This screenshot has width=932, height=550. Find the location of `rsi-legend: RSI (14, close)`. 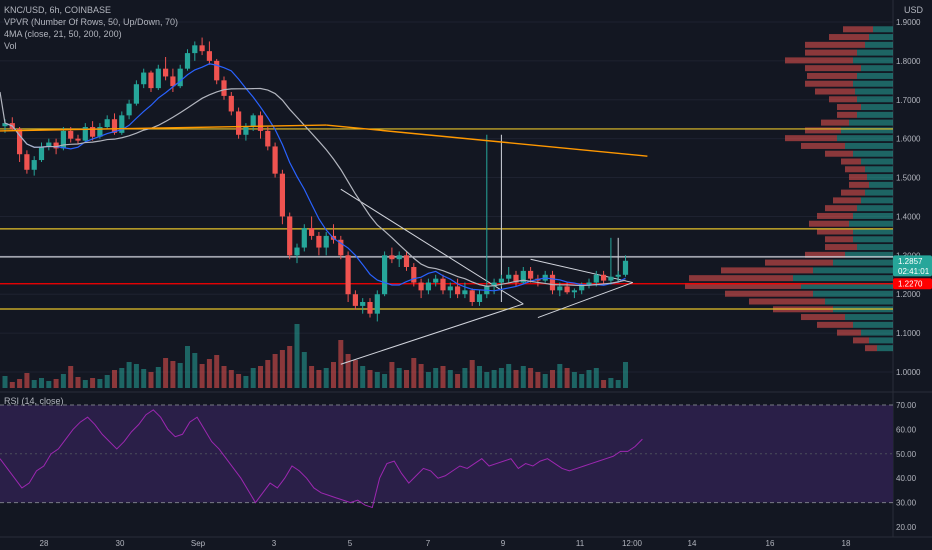

rsi-legend: RSI (14, close) is located at coordinates (34, 401).